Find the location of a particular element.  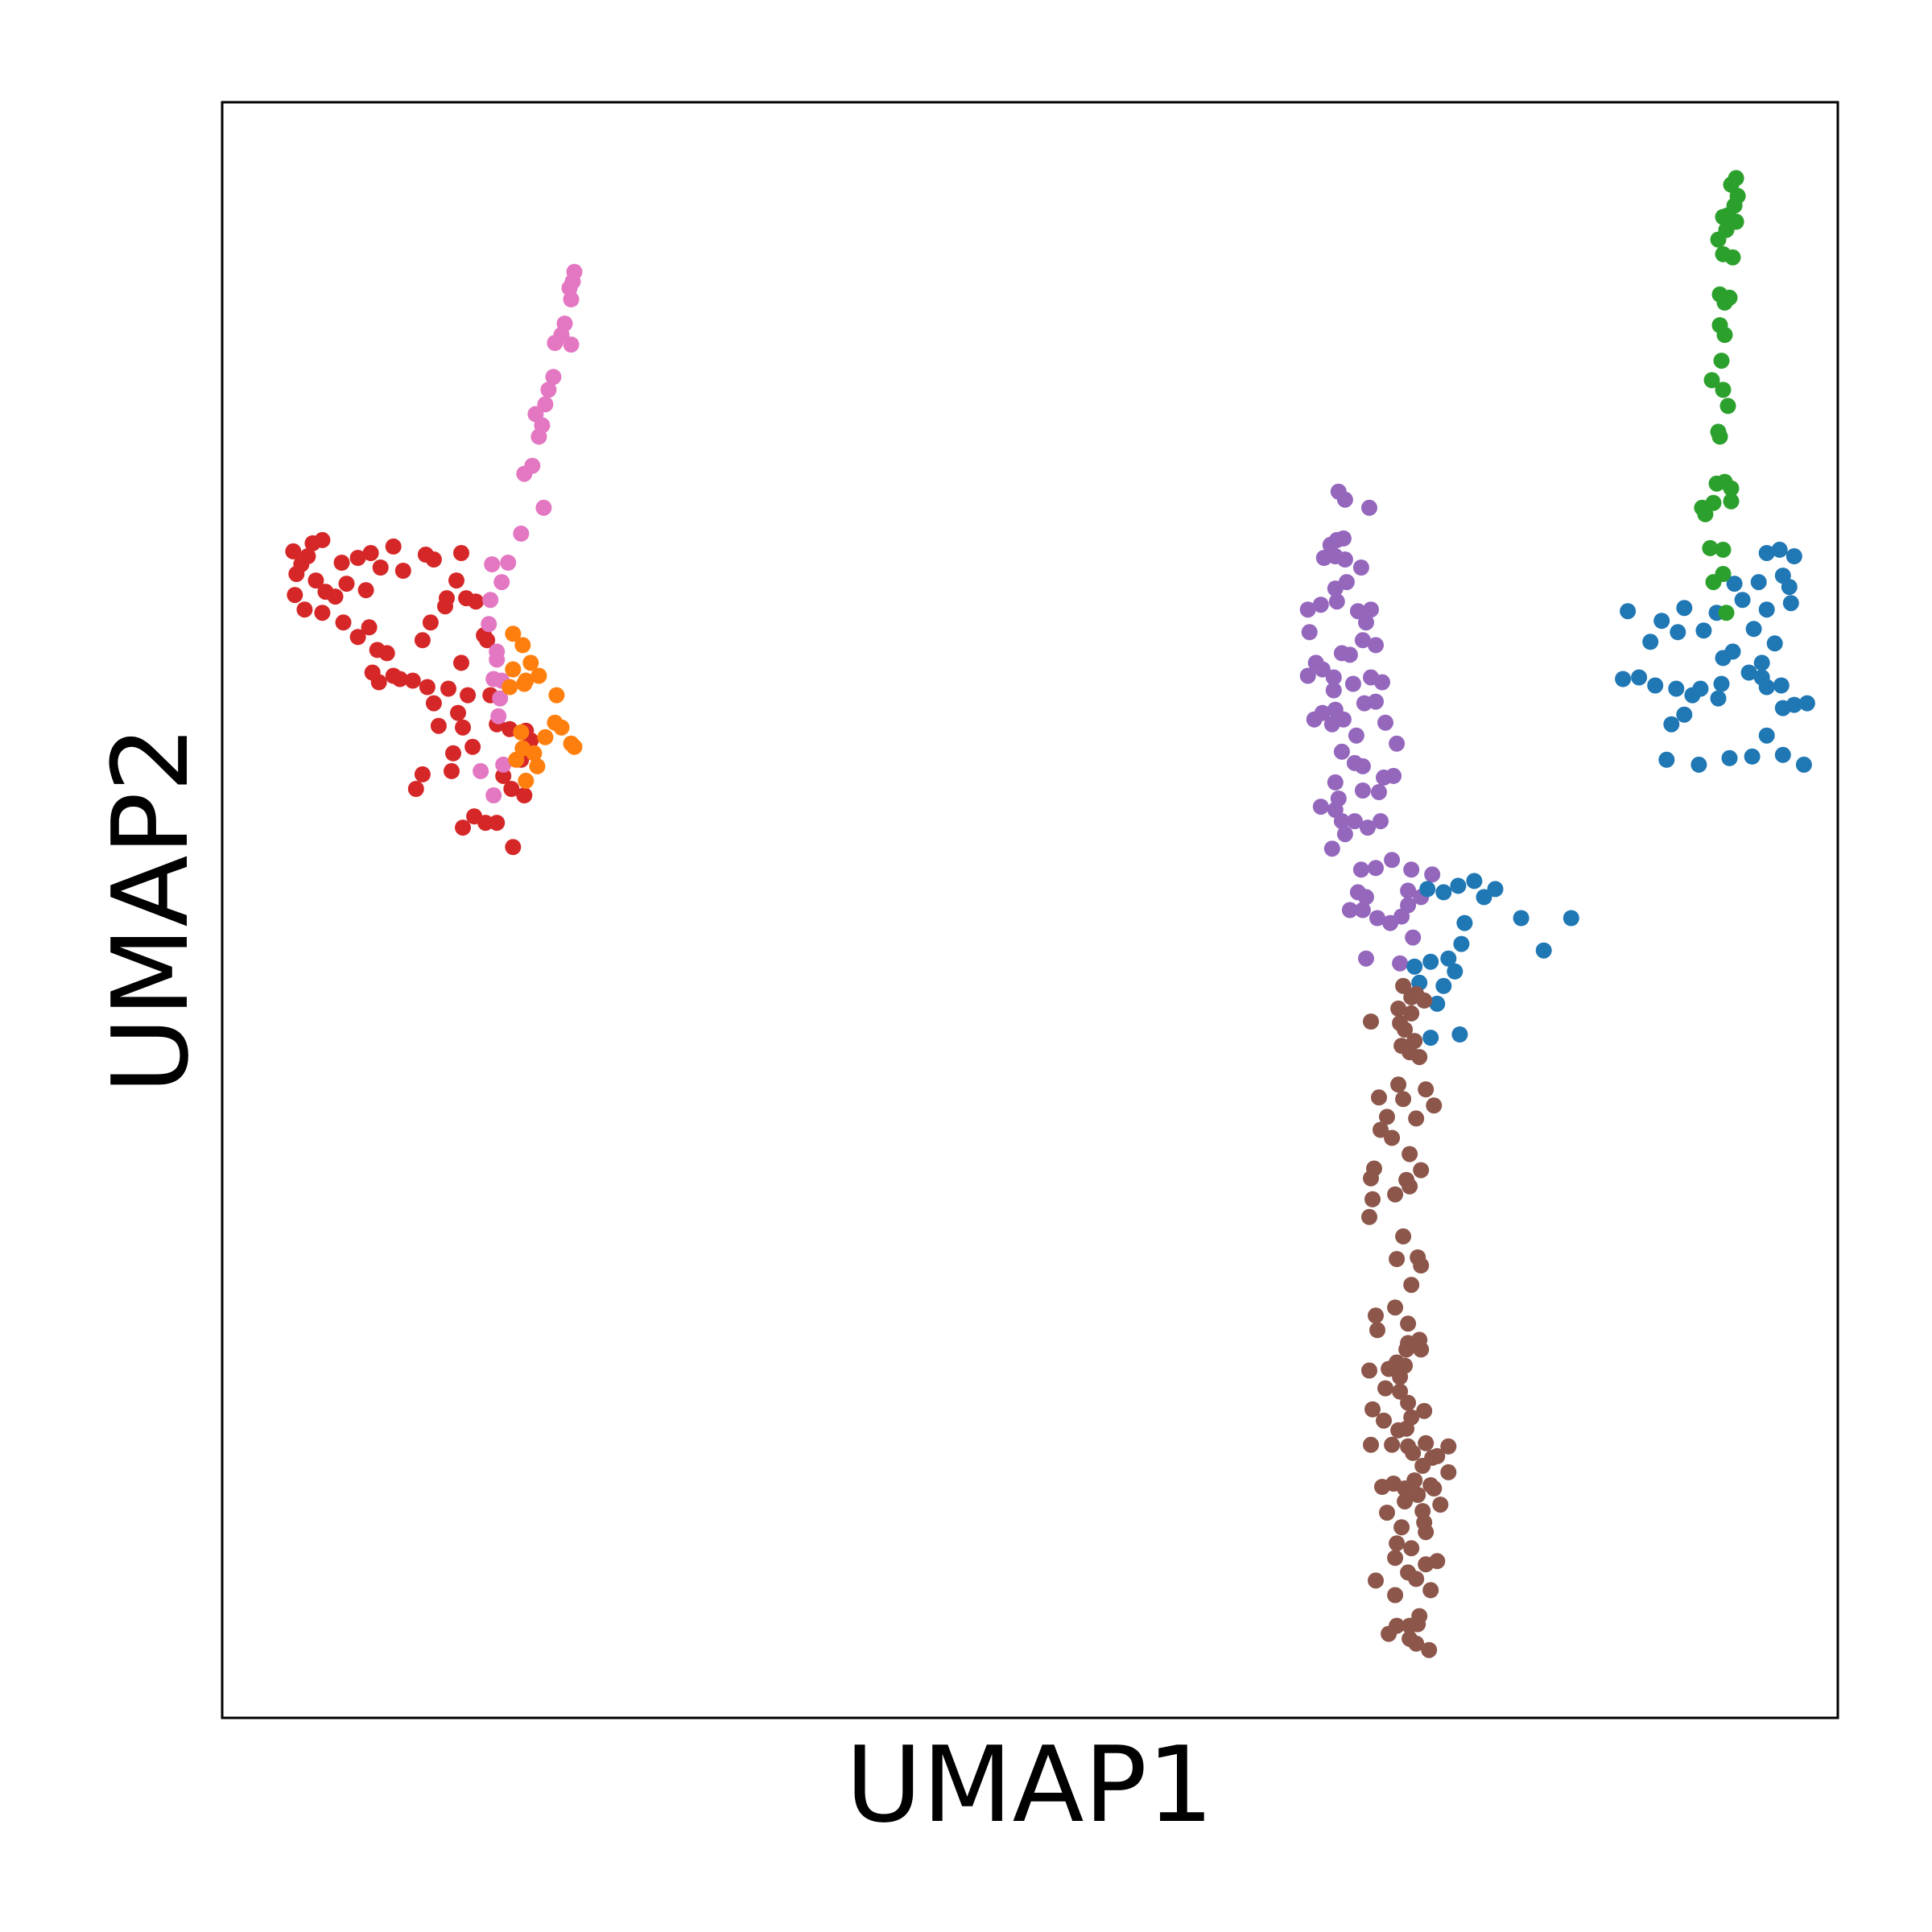

x-axis-label: UMAP1 is located at coordinates (1029, 1785).